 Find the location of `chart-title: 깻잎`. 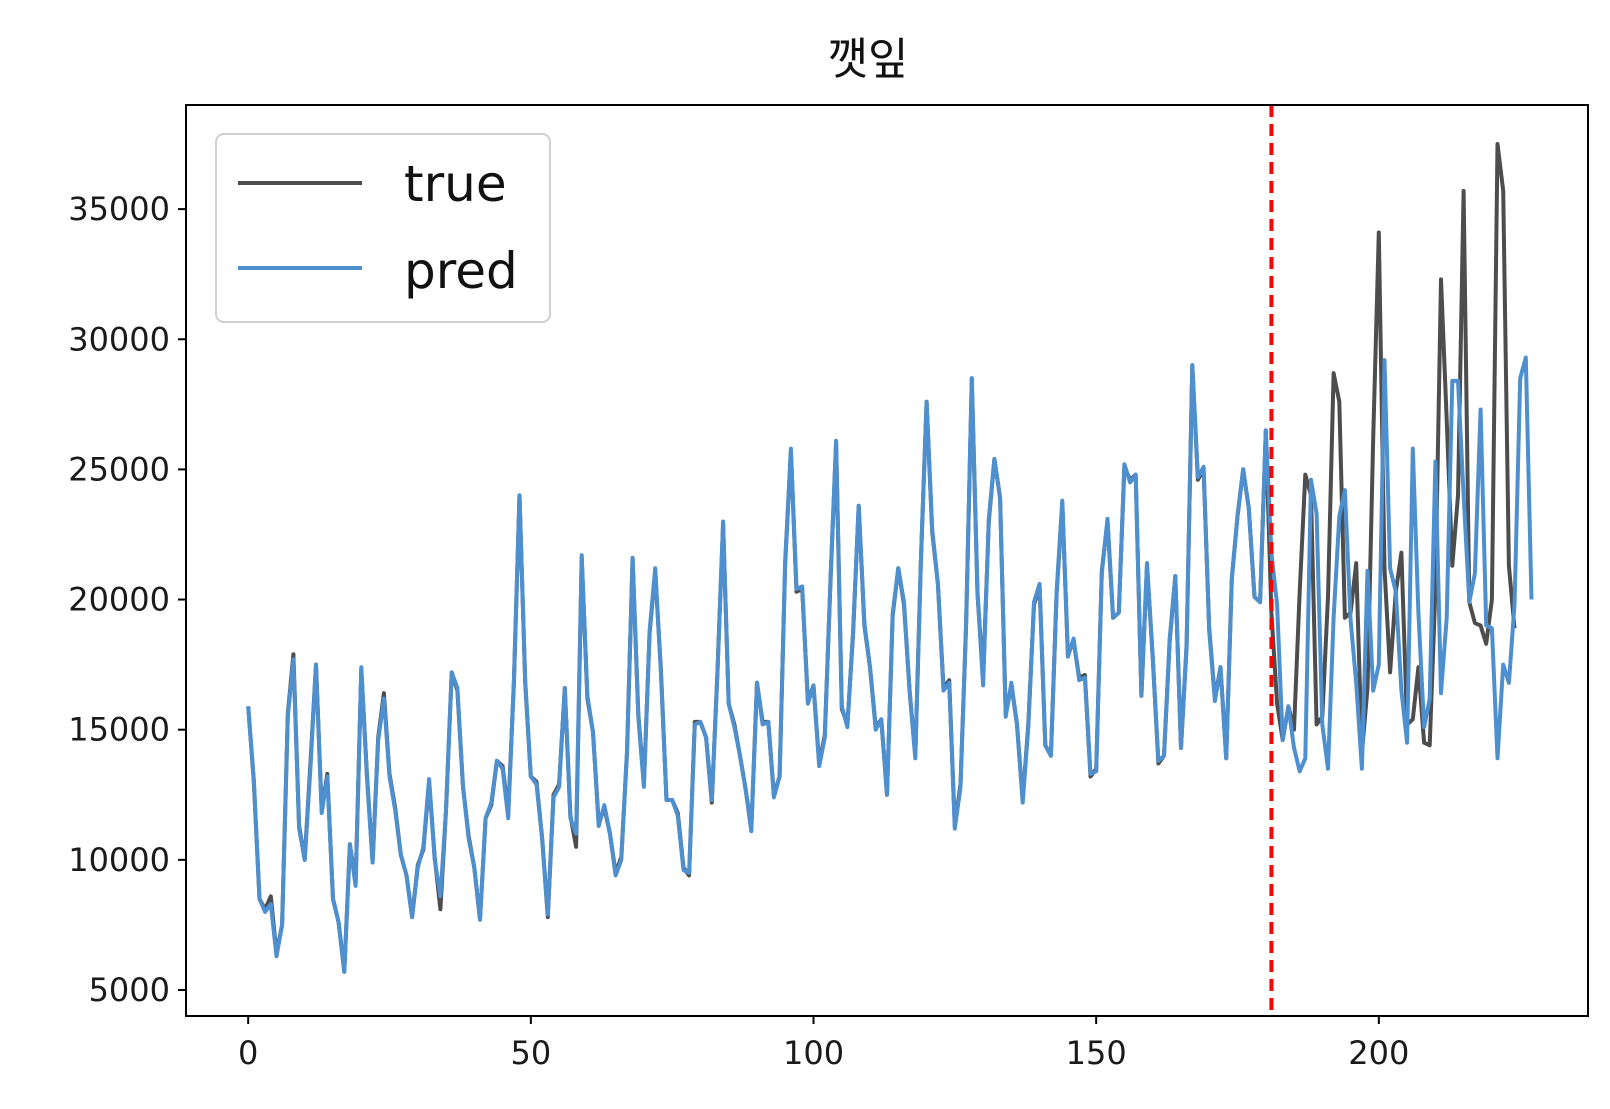

chart-title: 깻잎 is located at coordinates (868, 59).